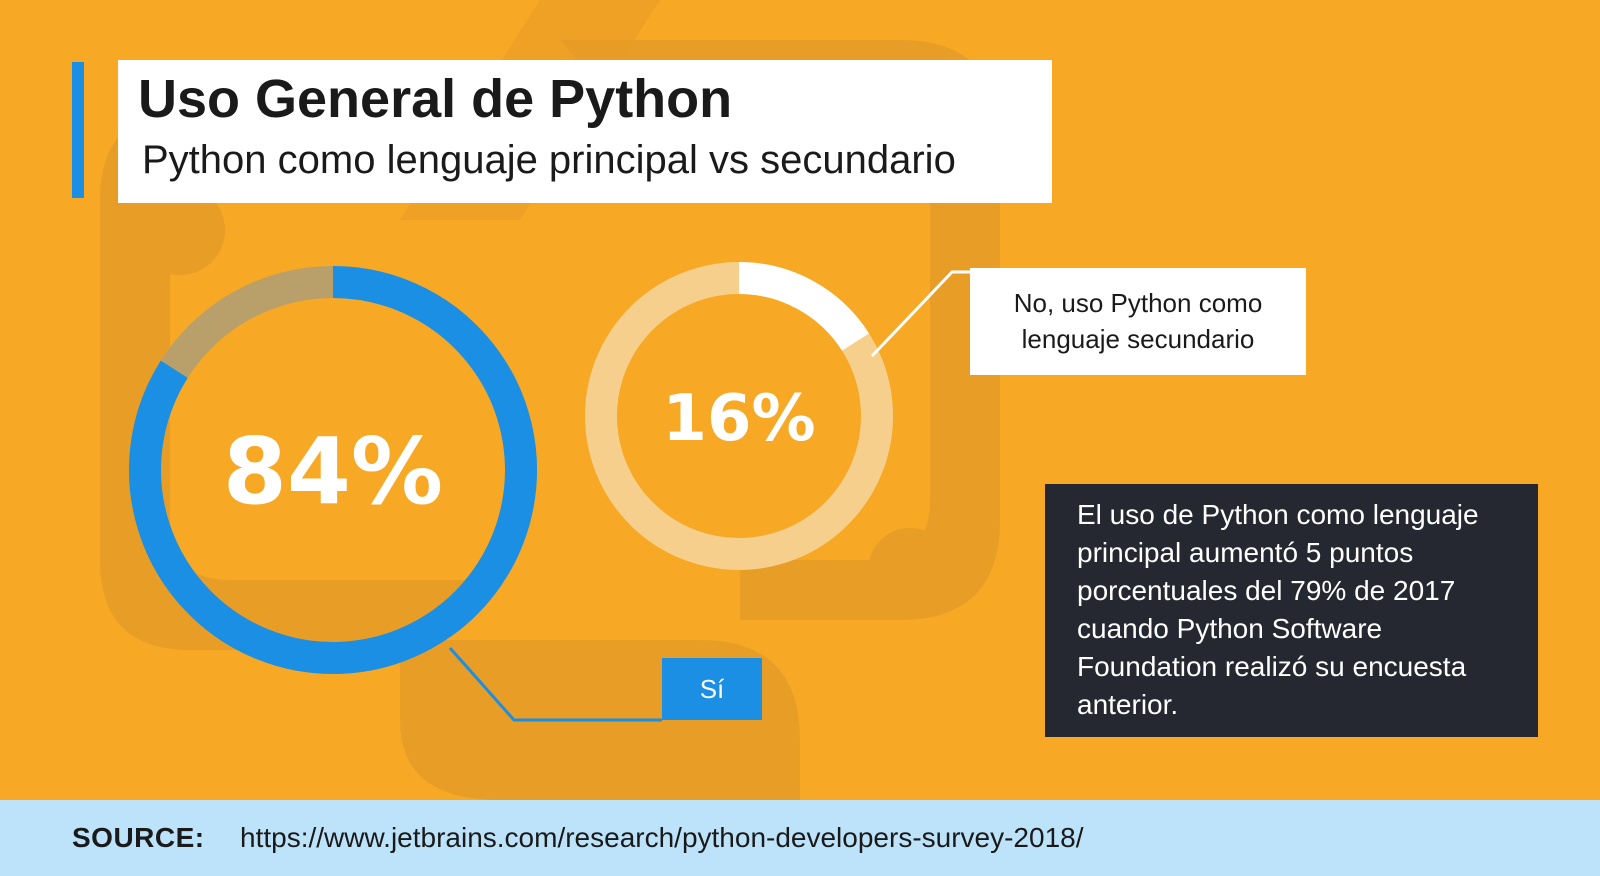  Describe the element at coordinates (435, 99) in the screenshot. I see `chart-title: Uso General de Python` at that location.